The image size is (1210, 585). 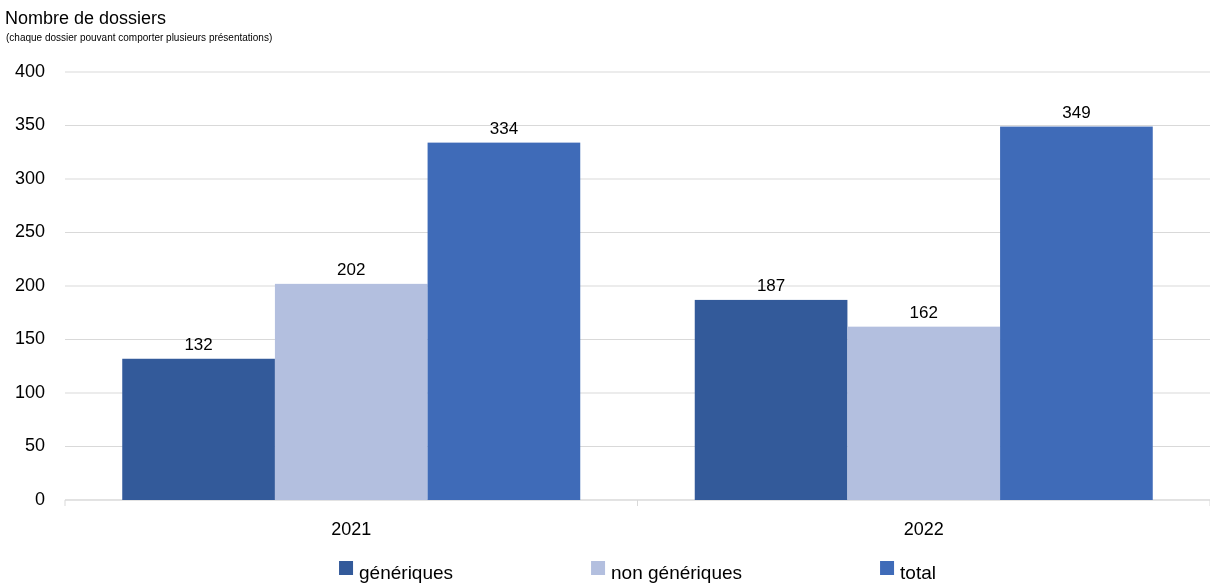 What do you see at coordinates (923, 312) in the screenshot?
I see `data-label: 162` at bounding box center [923, 312].